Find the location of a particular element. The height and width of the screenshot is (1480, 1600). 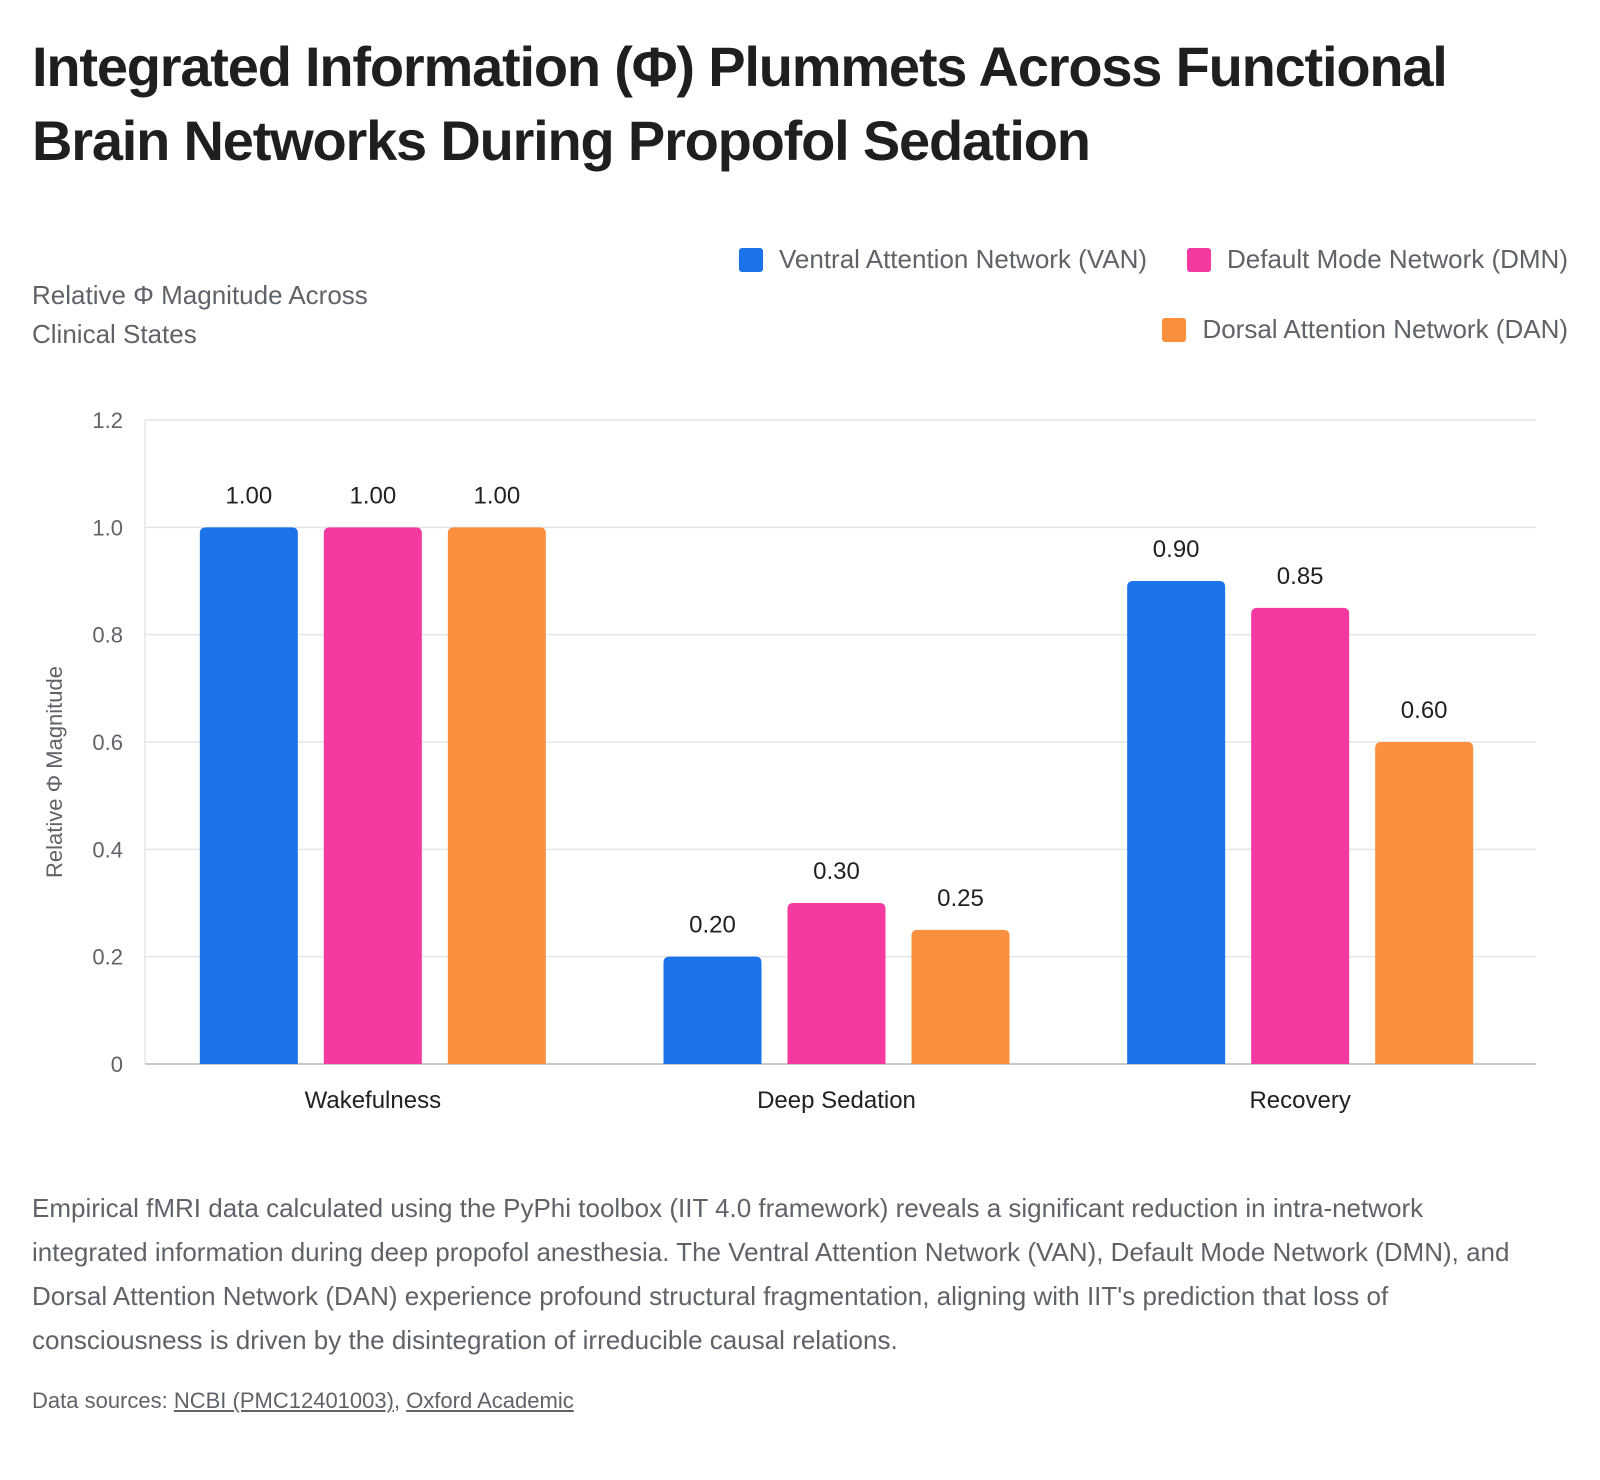

data-label: 0.60 is located at coordinates (1424, 710).